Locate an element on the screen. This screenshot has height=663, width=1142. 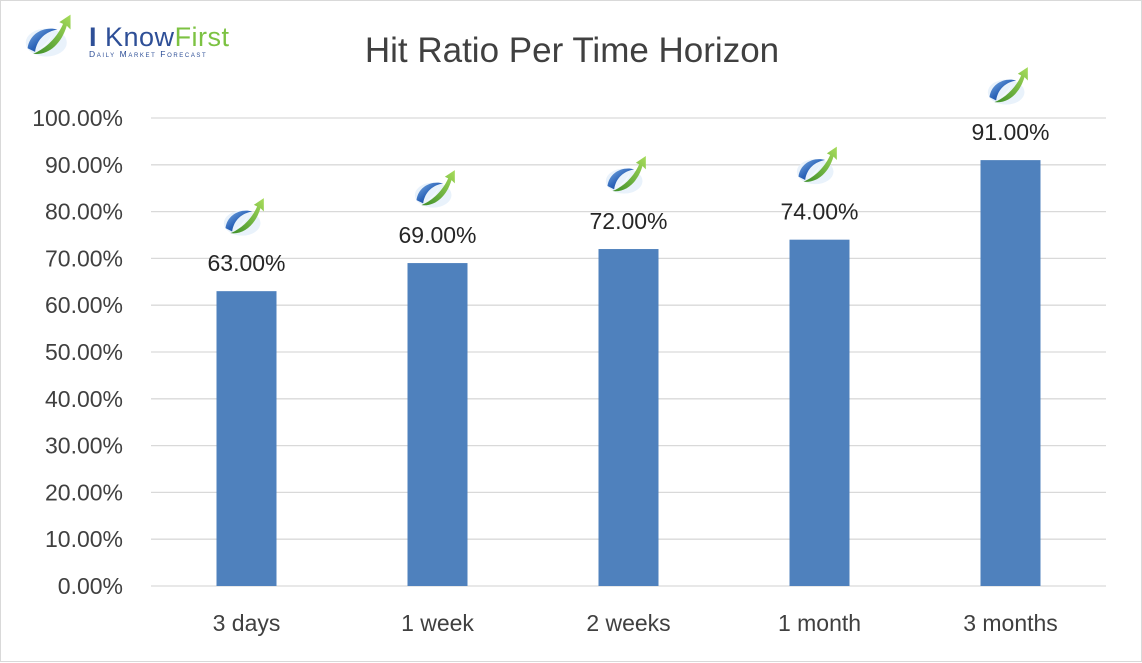
brand-name-first: First is located at coordinates (202, 37).